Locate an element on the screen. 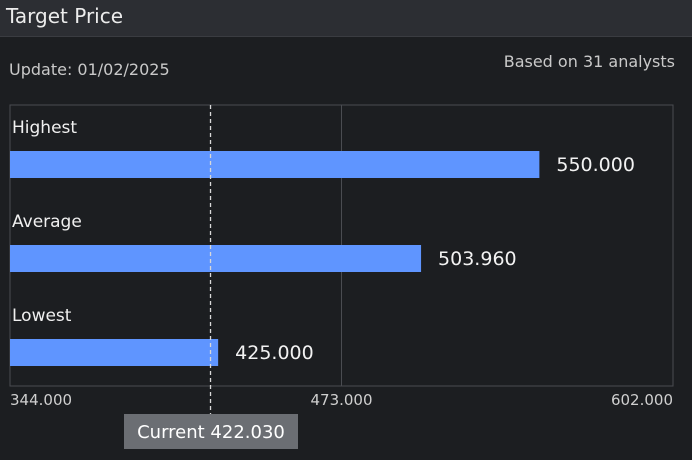  x-tick-label: 602.000 is located at coordinates (642, 400).